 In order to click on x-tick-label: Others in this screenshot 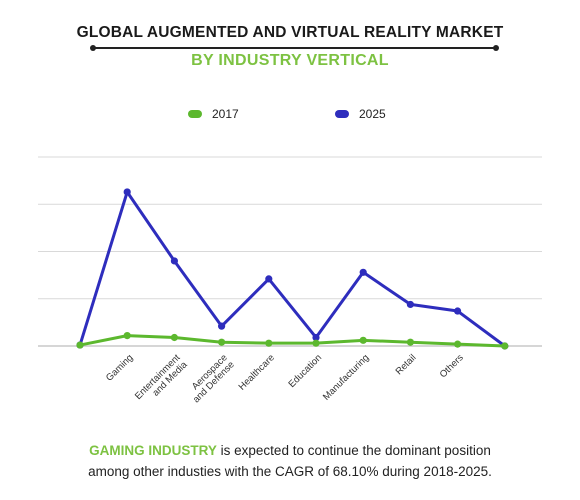, I will do `click(452, 366)`.